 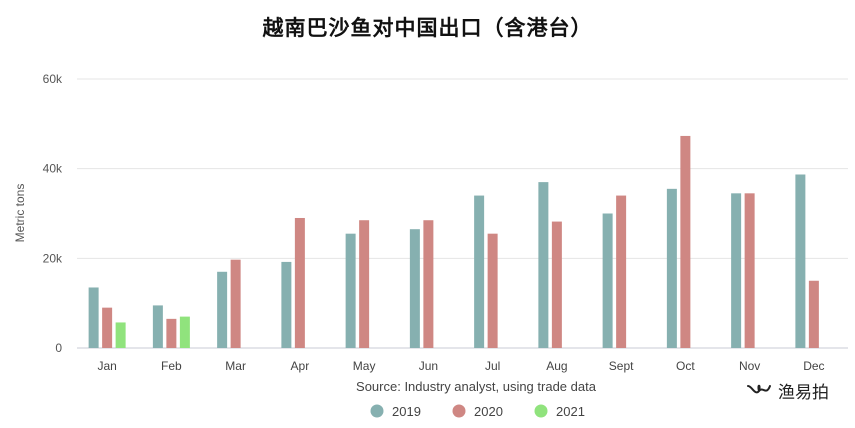 I want to click on bar-2020-feb, so click(x=171, y=333).